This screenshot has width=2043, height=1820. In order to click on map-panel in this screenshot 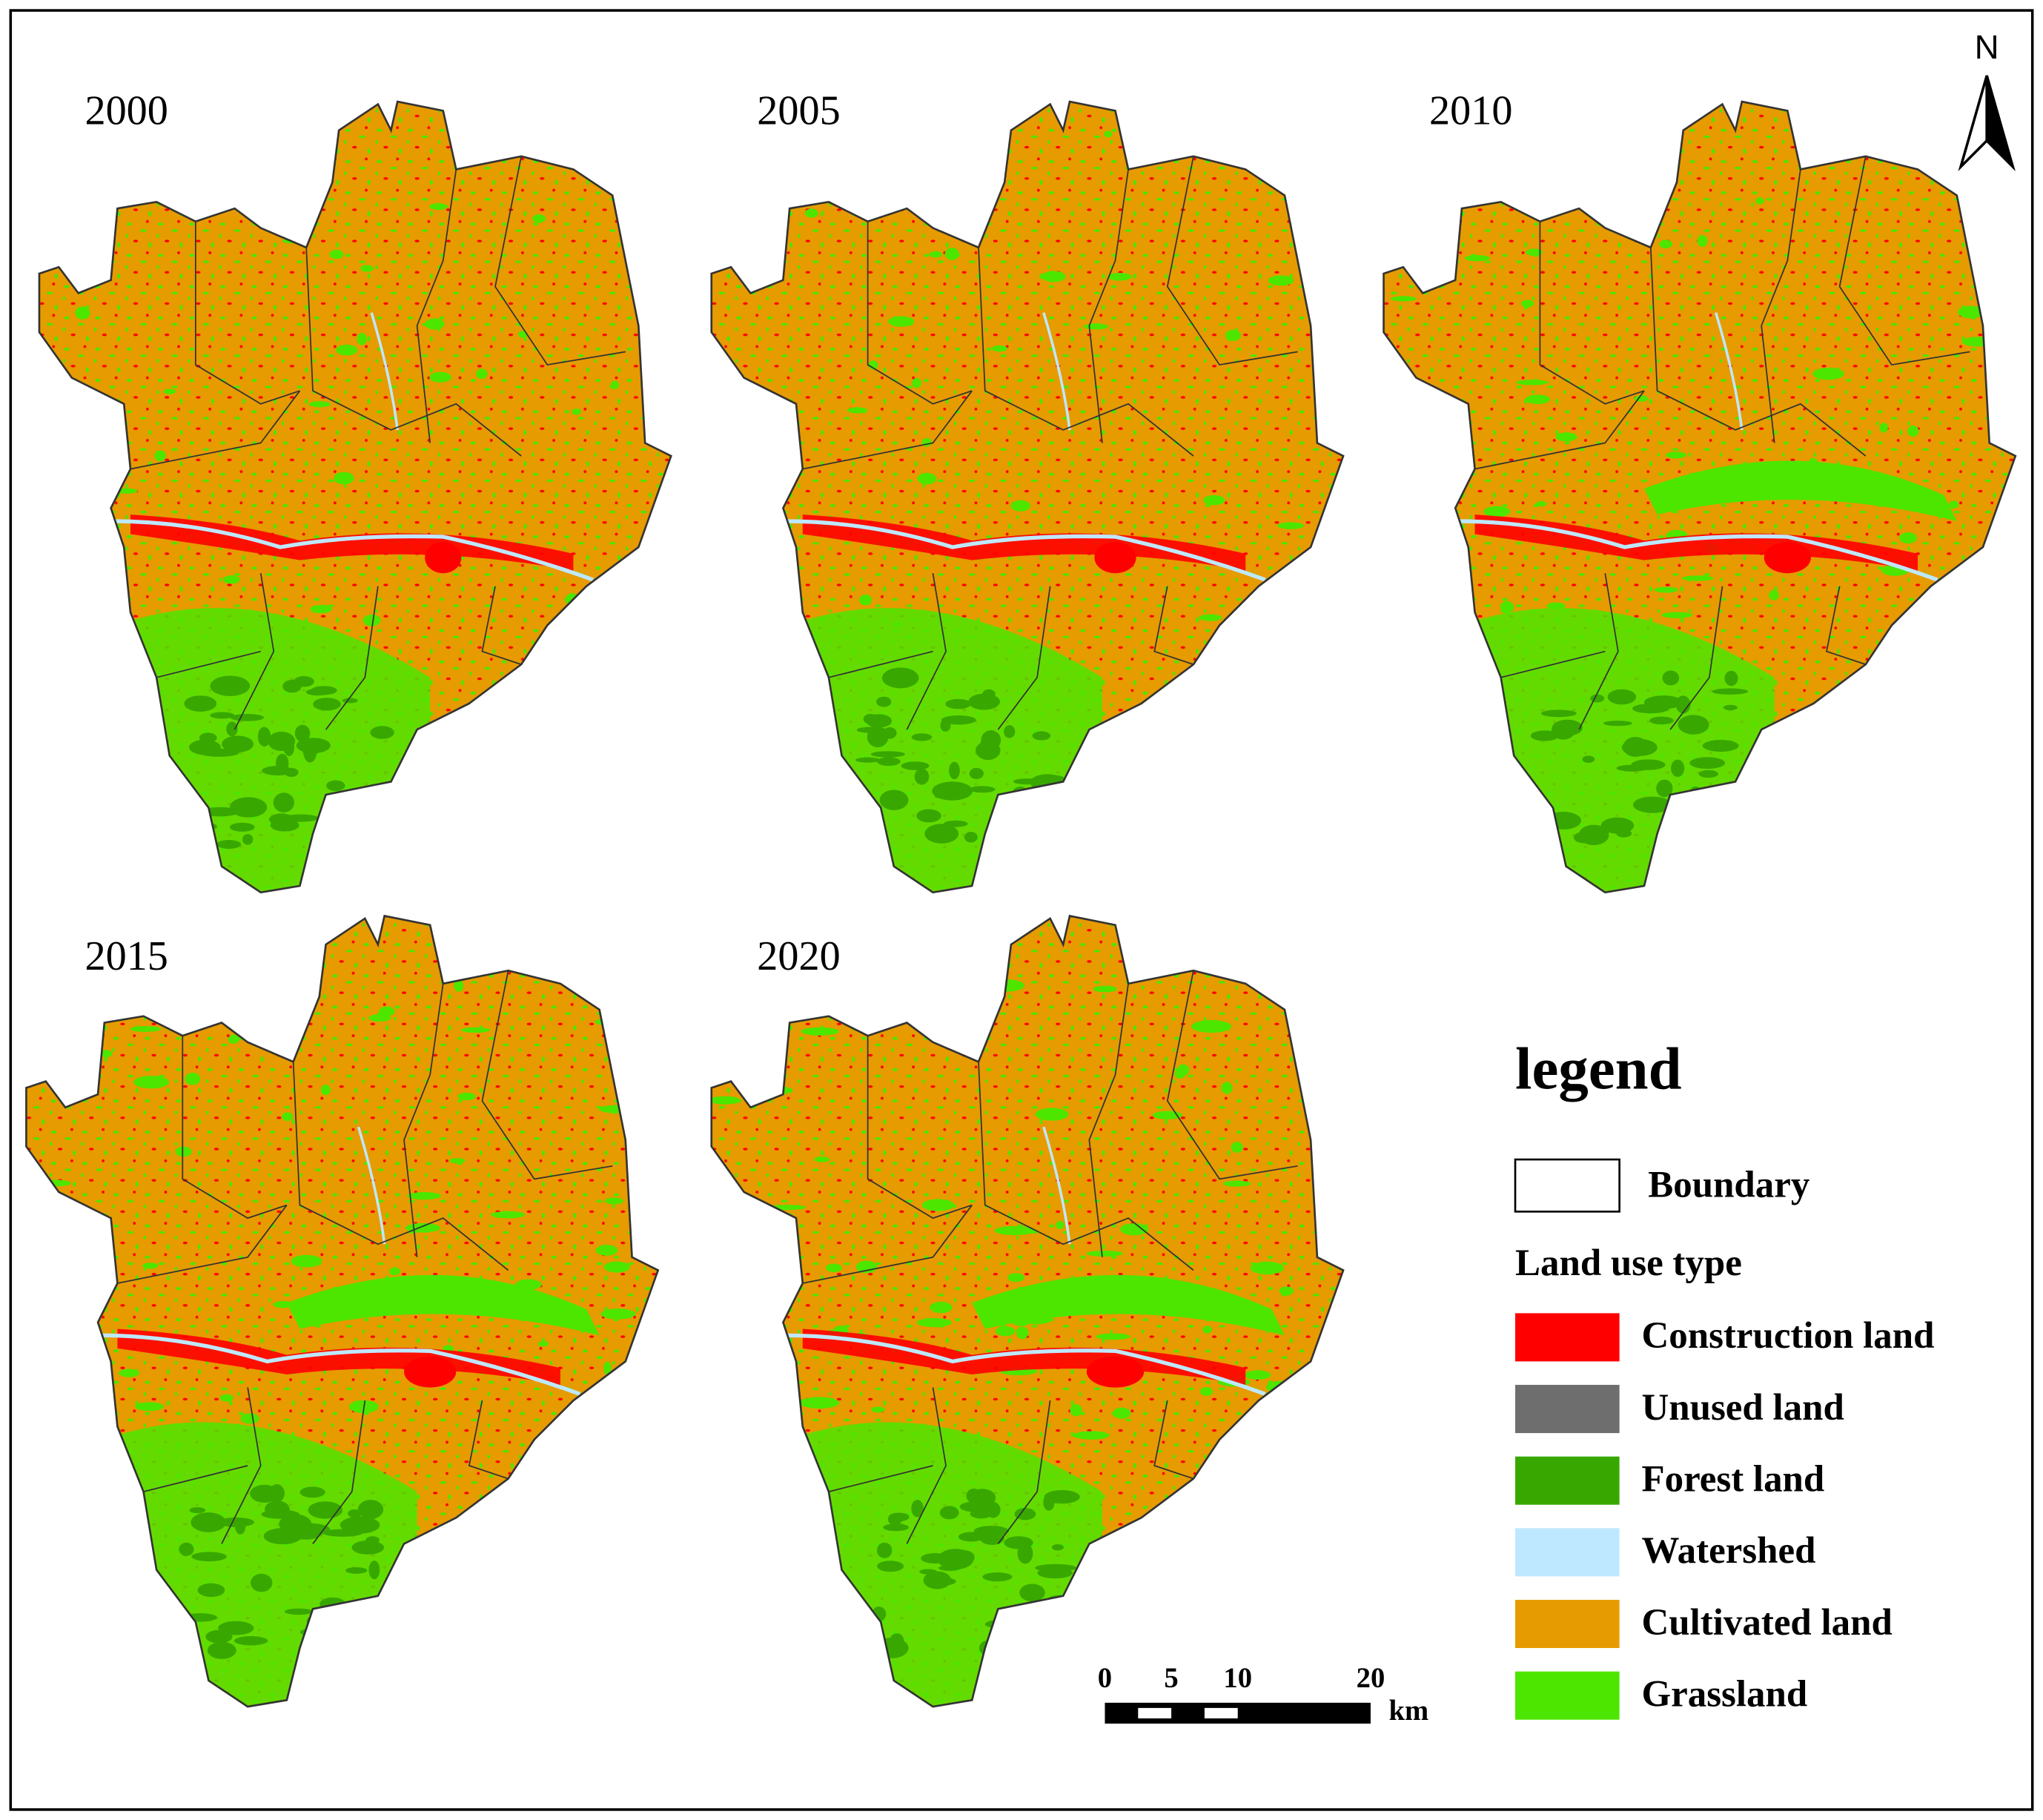, I will do `click(342, 1311)`.